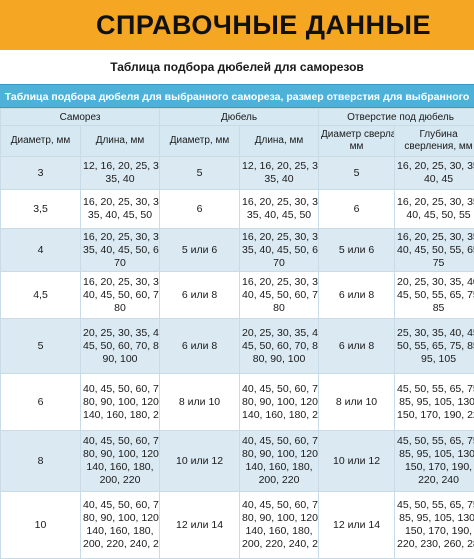  What do you see at coordinates (120, 359) in the screenshot?
I see `cell-line: 90, 100` at bounding box center [120, 359].